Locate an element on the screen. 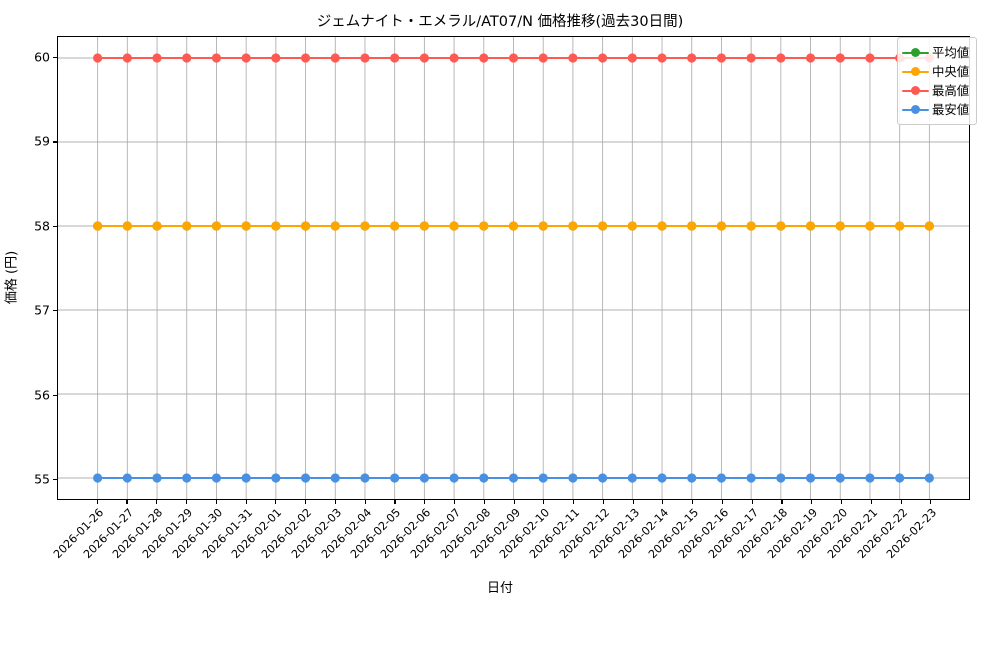 This screenshot has height=657, width=1000. chart-legend: 平均値中央値最高値最安値 is located at coordinates (937, 81).